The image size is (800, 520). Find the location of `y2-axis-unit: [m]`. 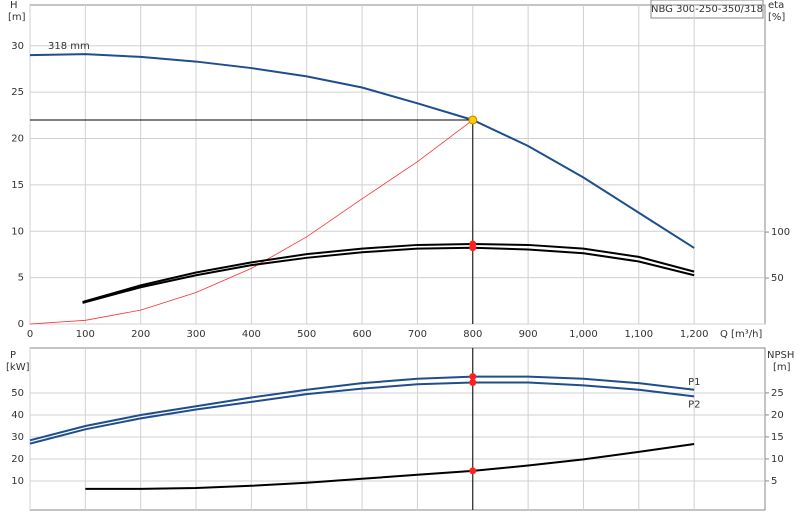

y2-axis-unit: [m] is located at coordinates (782, 367).